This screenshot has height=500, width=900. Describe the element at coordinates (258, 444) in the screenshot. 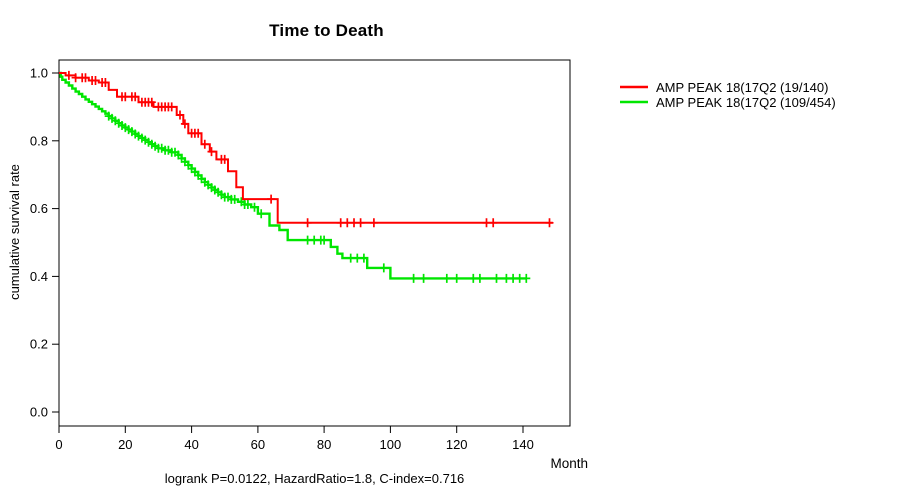

I see `x-tick-label: 60` at that location.